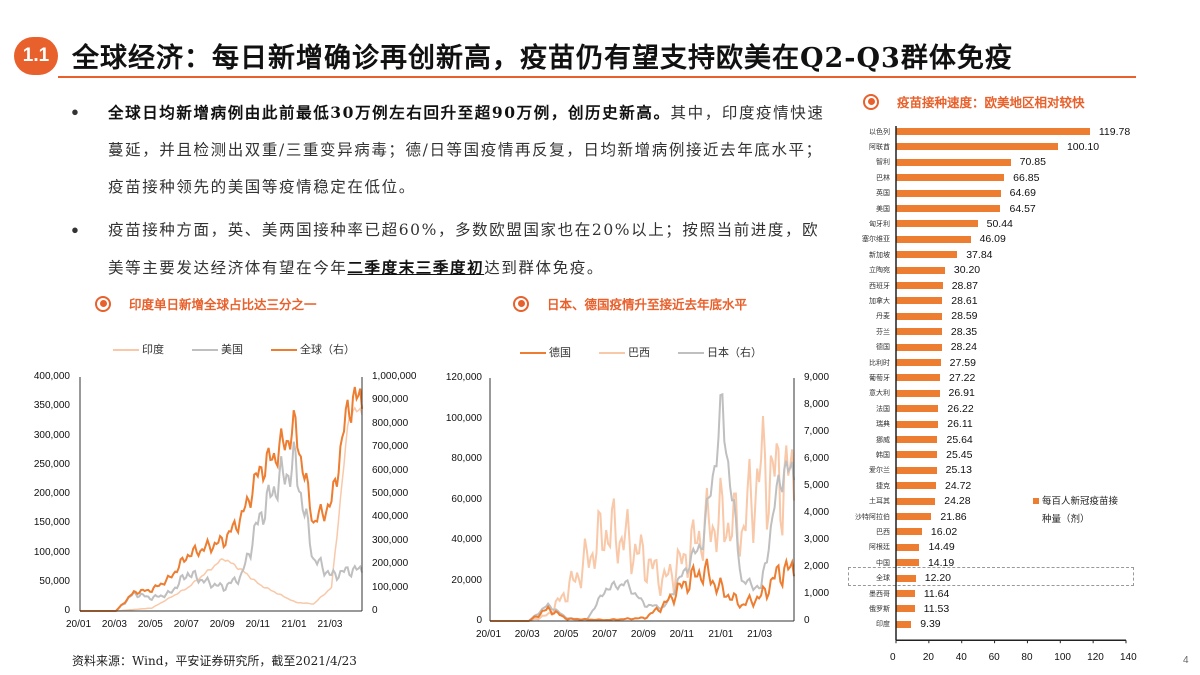 This screenshot has width=1200, height=675. What do you see at coordinates (544, 268) in the screenshot?
I see `bullet-text: 达到群体免疫。` at bounding box center [544, 268].